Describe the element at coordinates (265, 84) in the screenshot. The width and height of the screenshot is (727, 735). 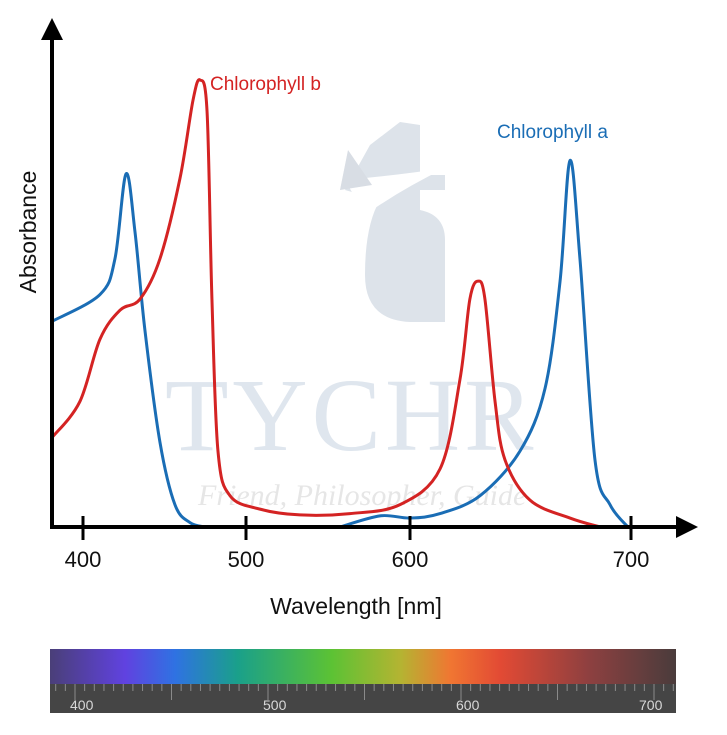
I see `label-chlorophyll-b: Chlorophyll b` at that location.